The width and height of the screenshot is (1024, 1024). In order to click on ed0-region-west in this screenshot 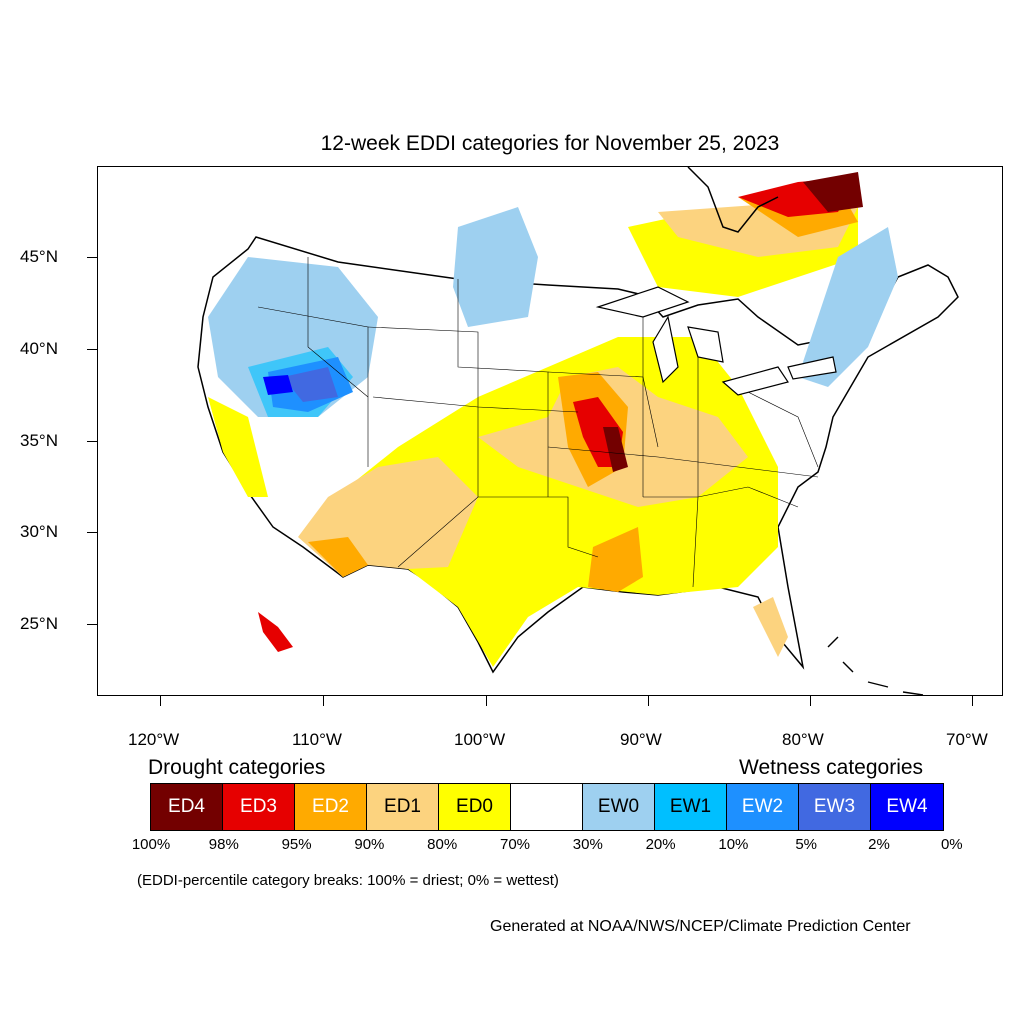, I will do `click(238, 447)`.